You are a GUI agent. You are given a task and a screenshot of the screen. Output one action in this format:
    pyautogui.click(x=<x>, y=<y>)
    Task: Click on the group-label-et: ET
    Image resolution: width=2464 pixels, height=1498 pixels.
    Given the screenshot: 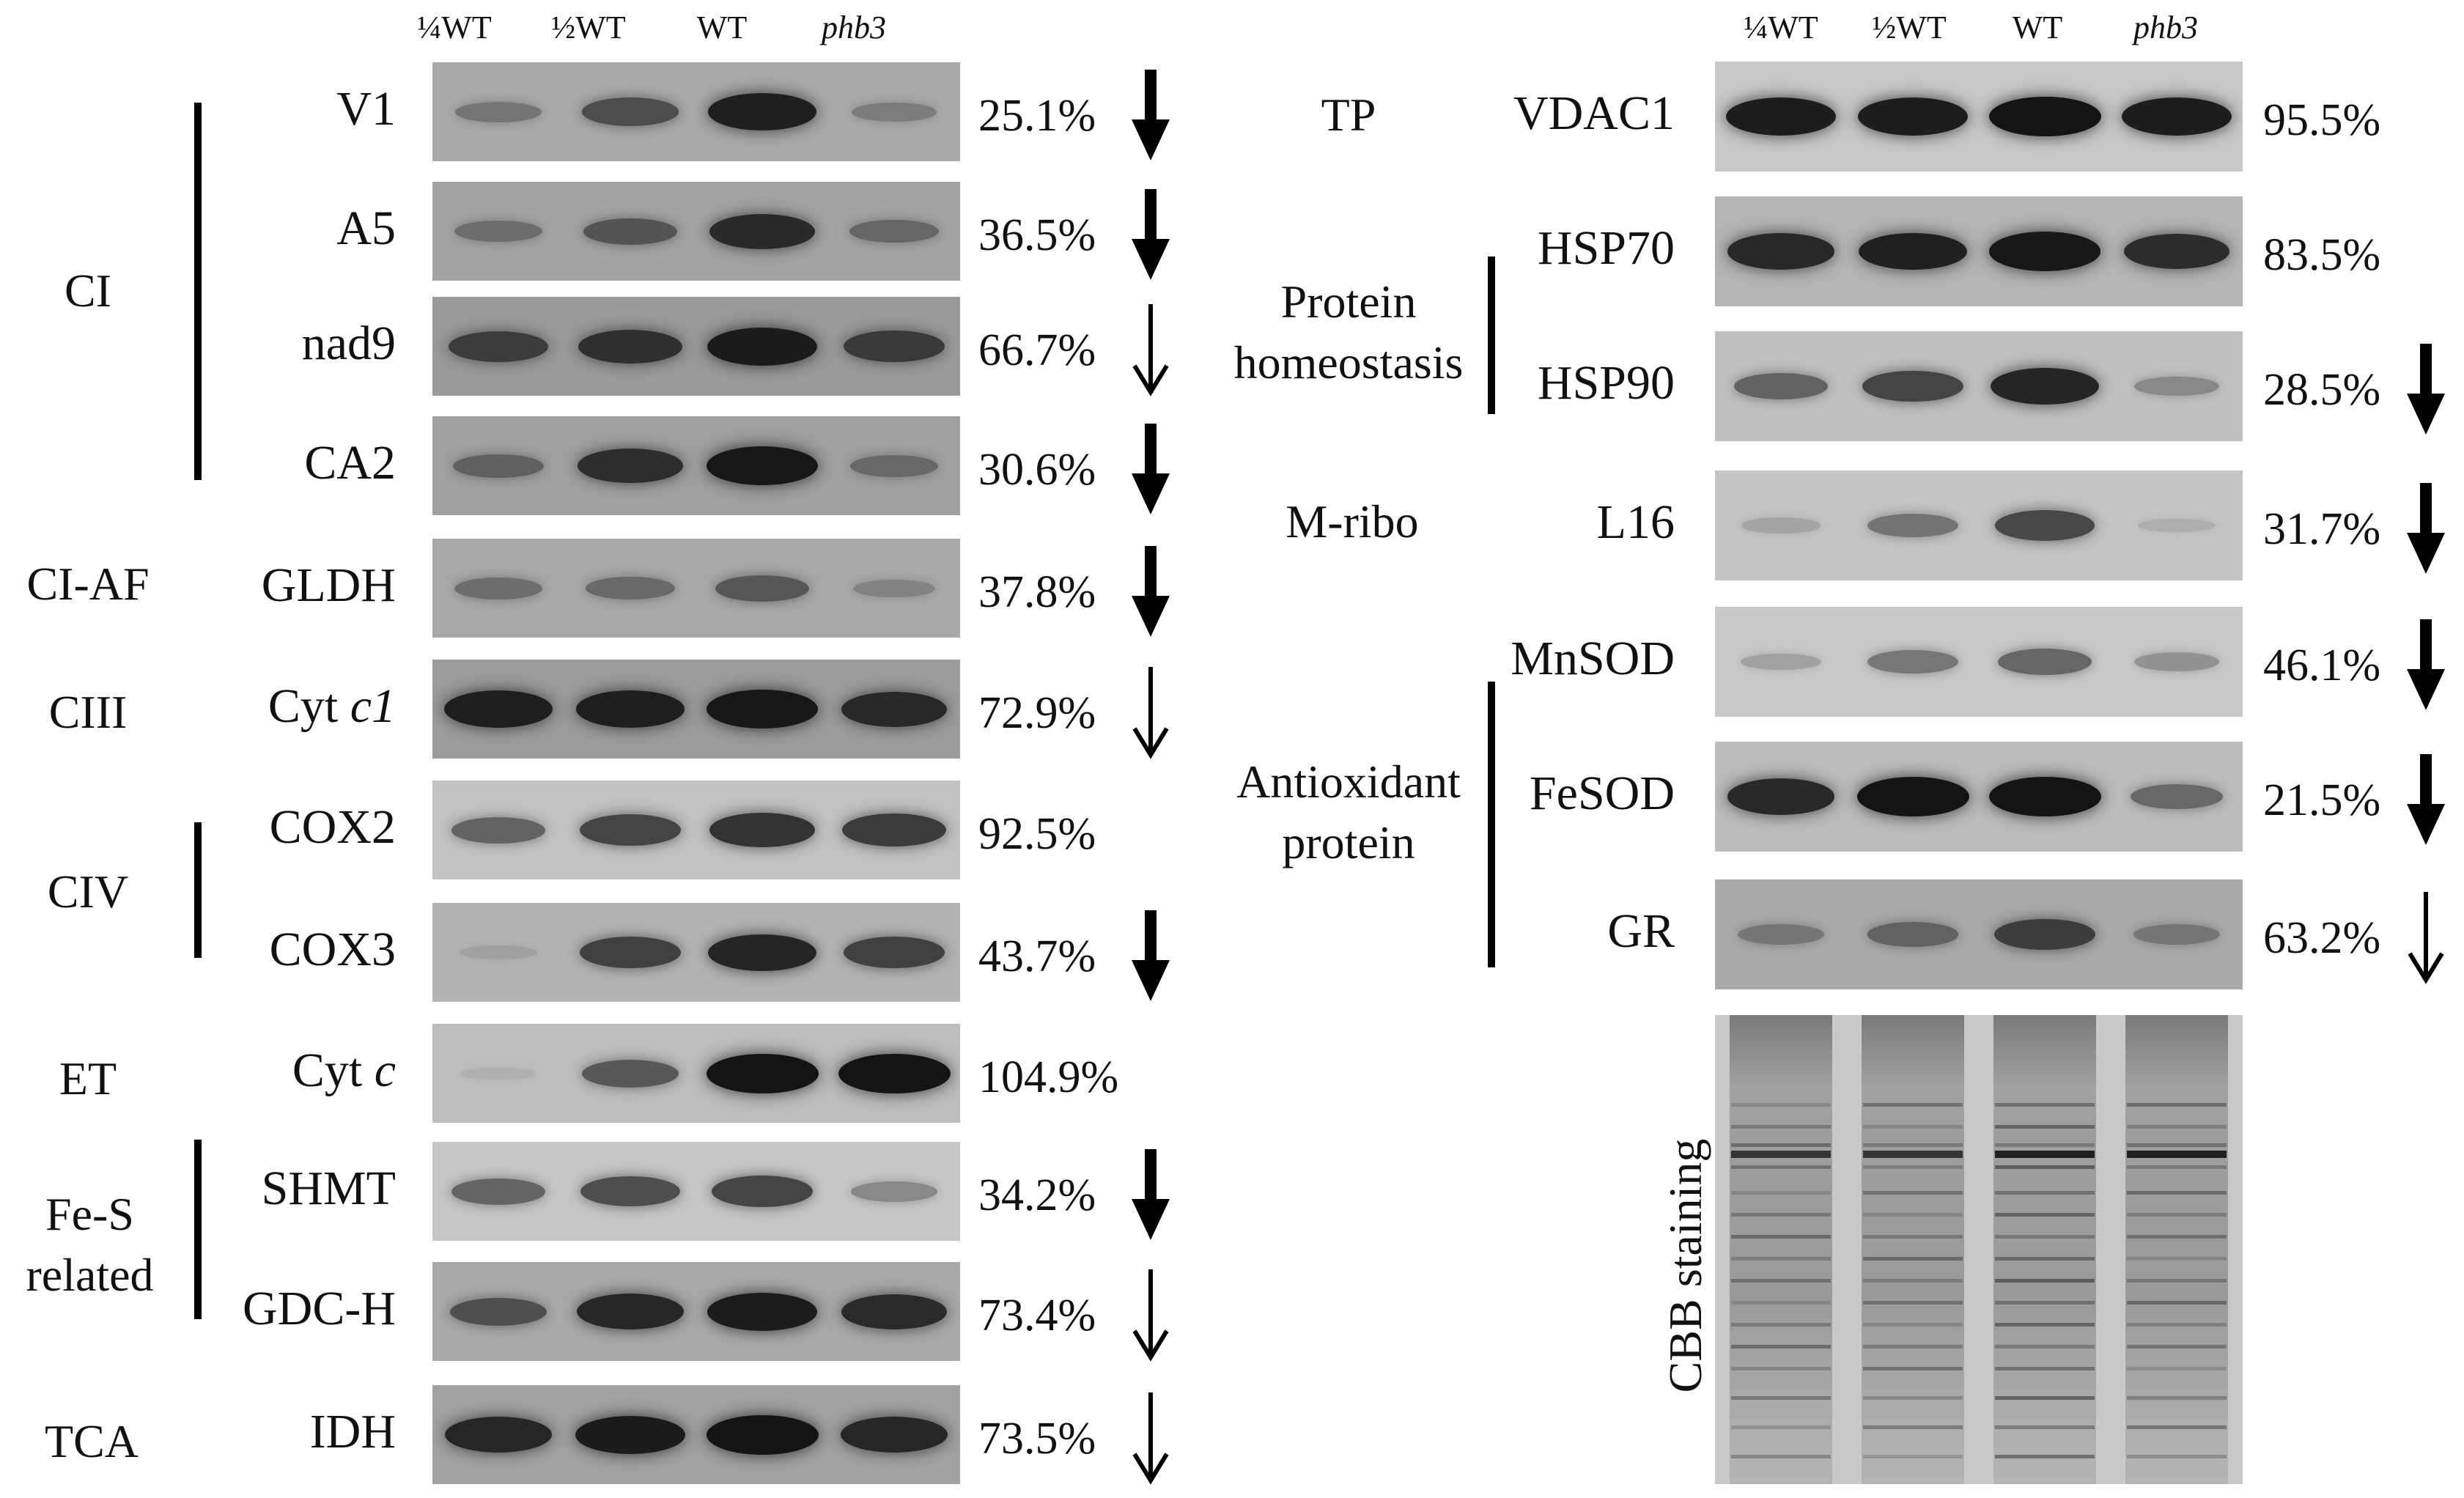 What is the action you would take?
    pyautogui.click(x=88, y=1078)
    